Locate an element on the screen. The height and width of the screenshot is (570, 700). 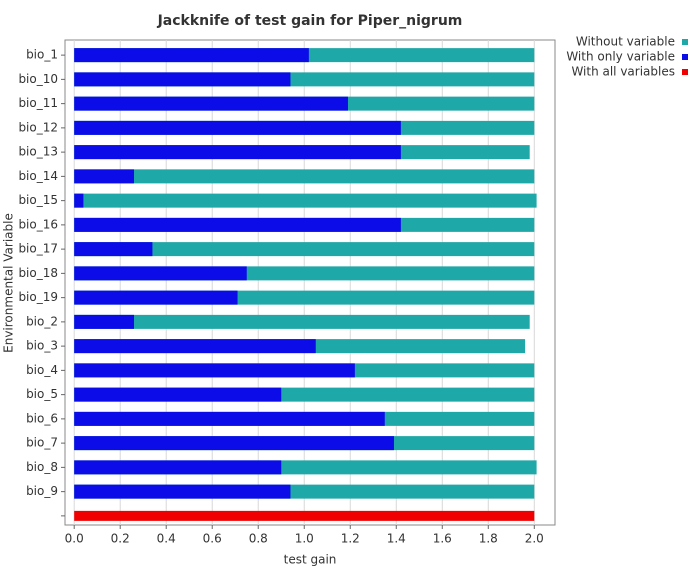
y-tick-label: bio_11 is located at coordinates (38, 103).